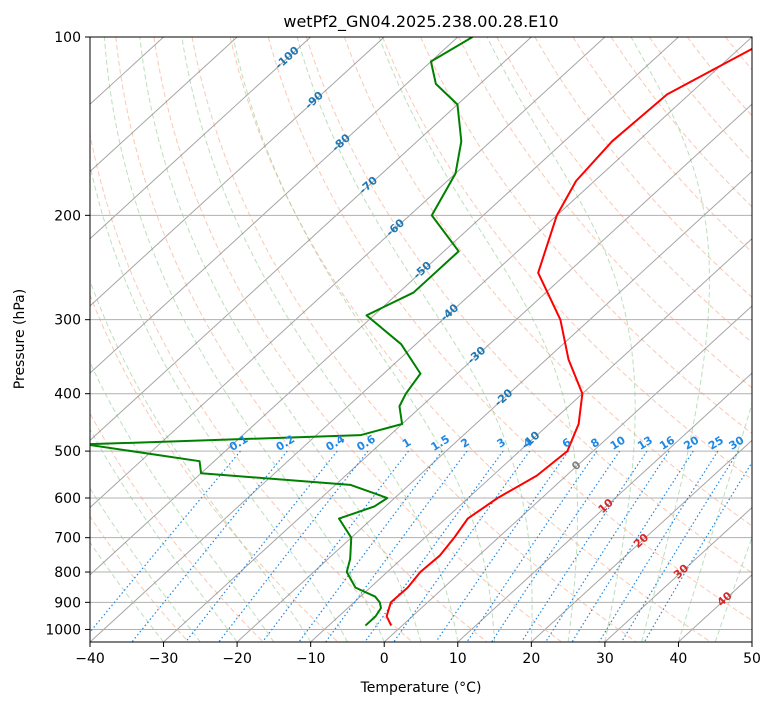 The image size is (775, 708). I want to click on y-tick-label: 100, so click(67, 38).